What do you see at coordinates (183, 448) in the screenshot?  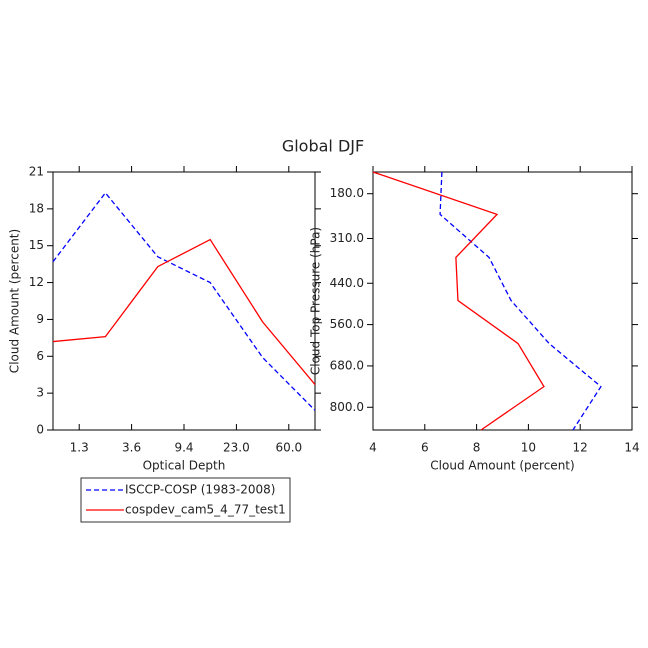 I see `x-tick-label: 9.4` at bounding box center [183, 448].